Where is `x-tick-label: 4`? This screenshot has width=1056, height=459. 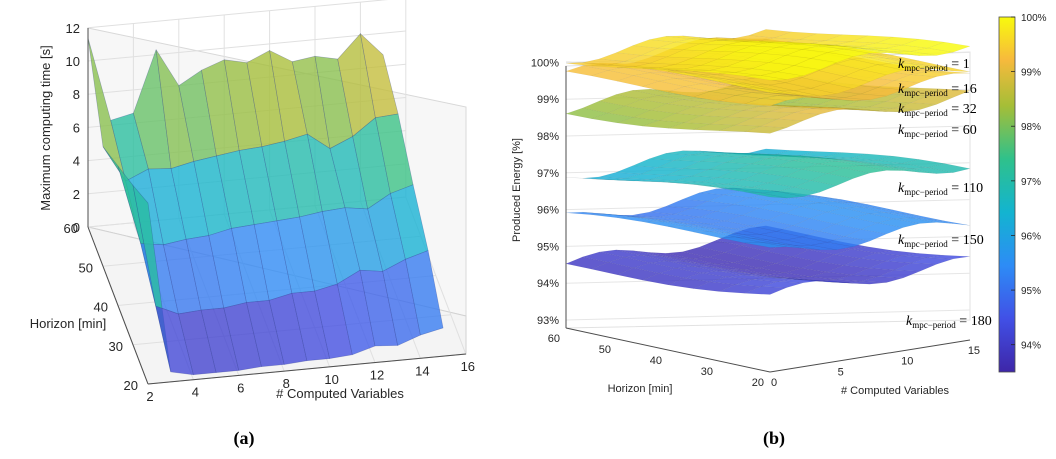 x-tick-label: 4 is located at coordinates (195, 392).